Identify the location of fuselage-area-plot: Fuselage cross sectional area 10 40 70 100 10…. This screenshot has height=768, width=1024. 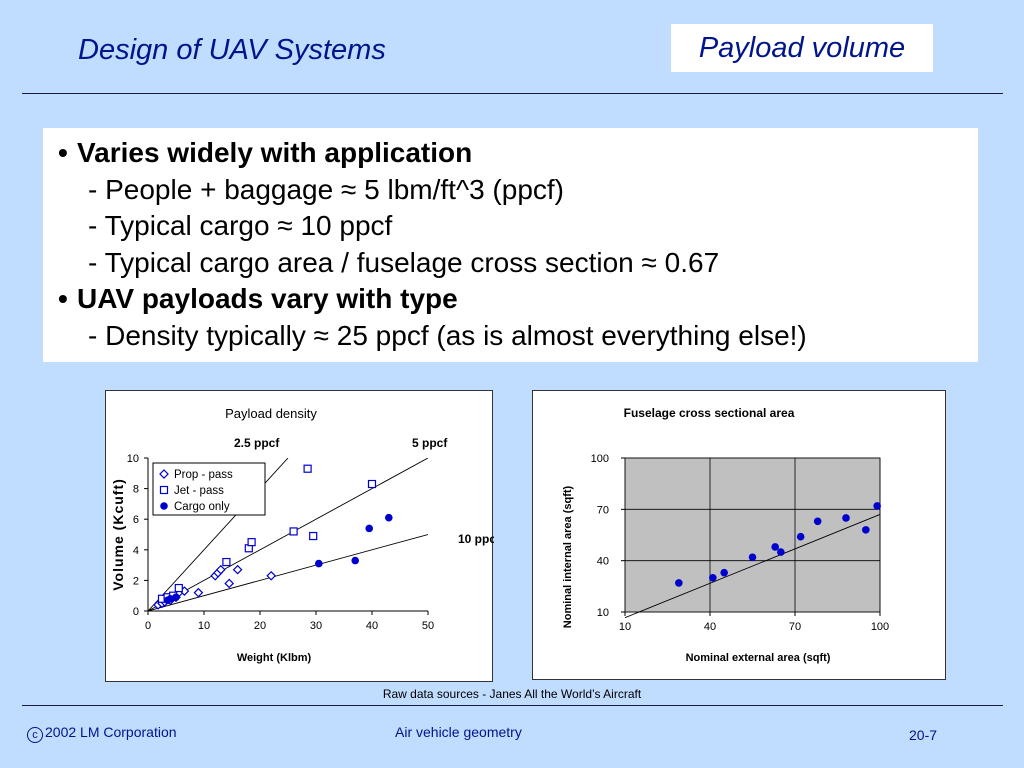
(725, 535).